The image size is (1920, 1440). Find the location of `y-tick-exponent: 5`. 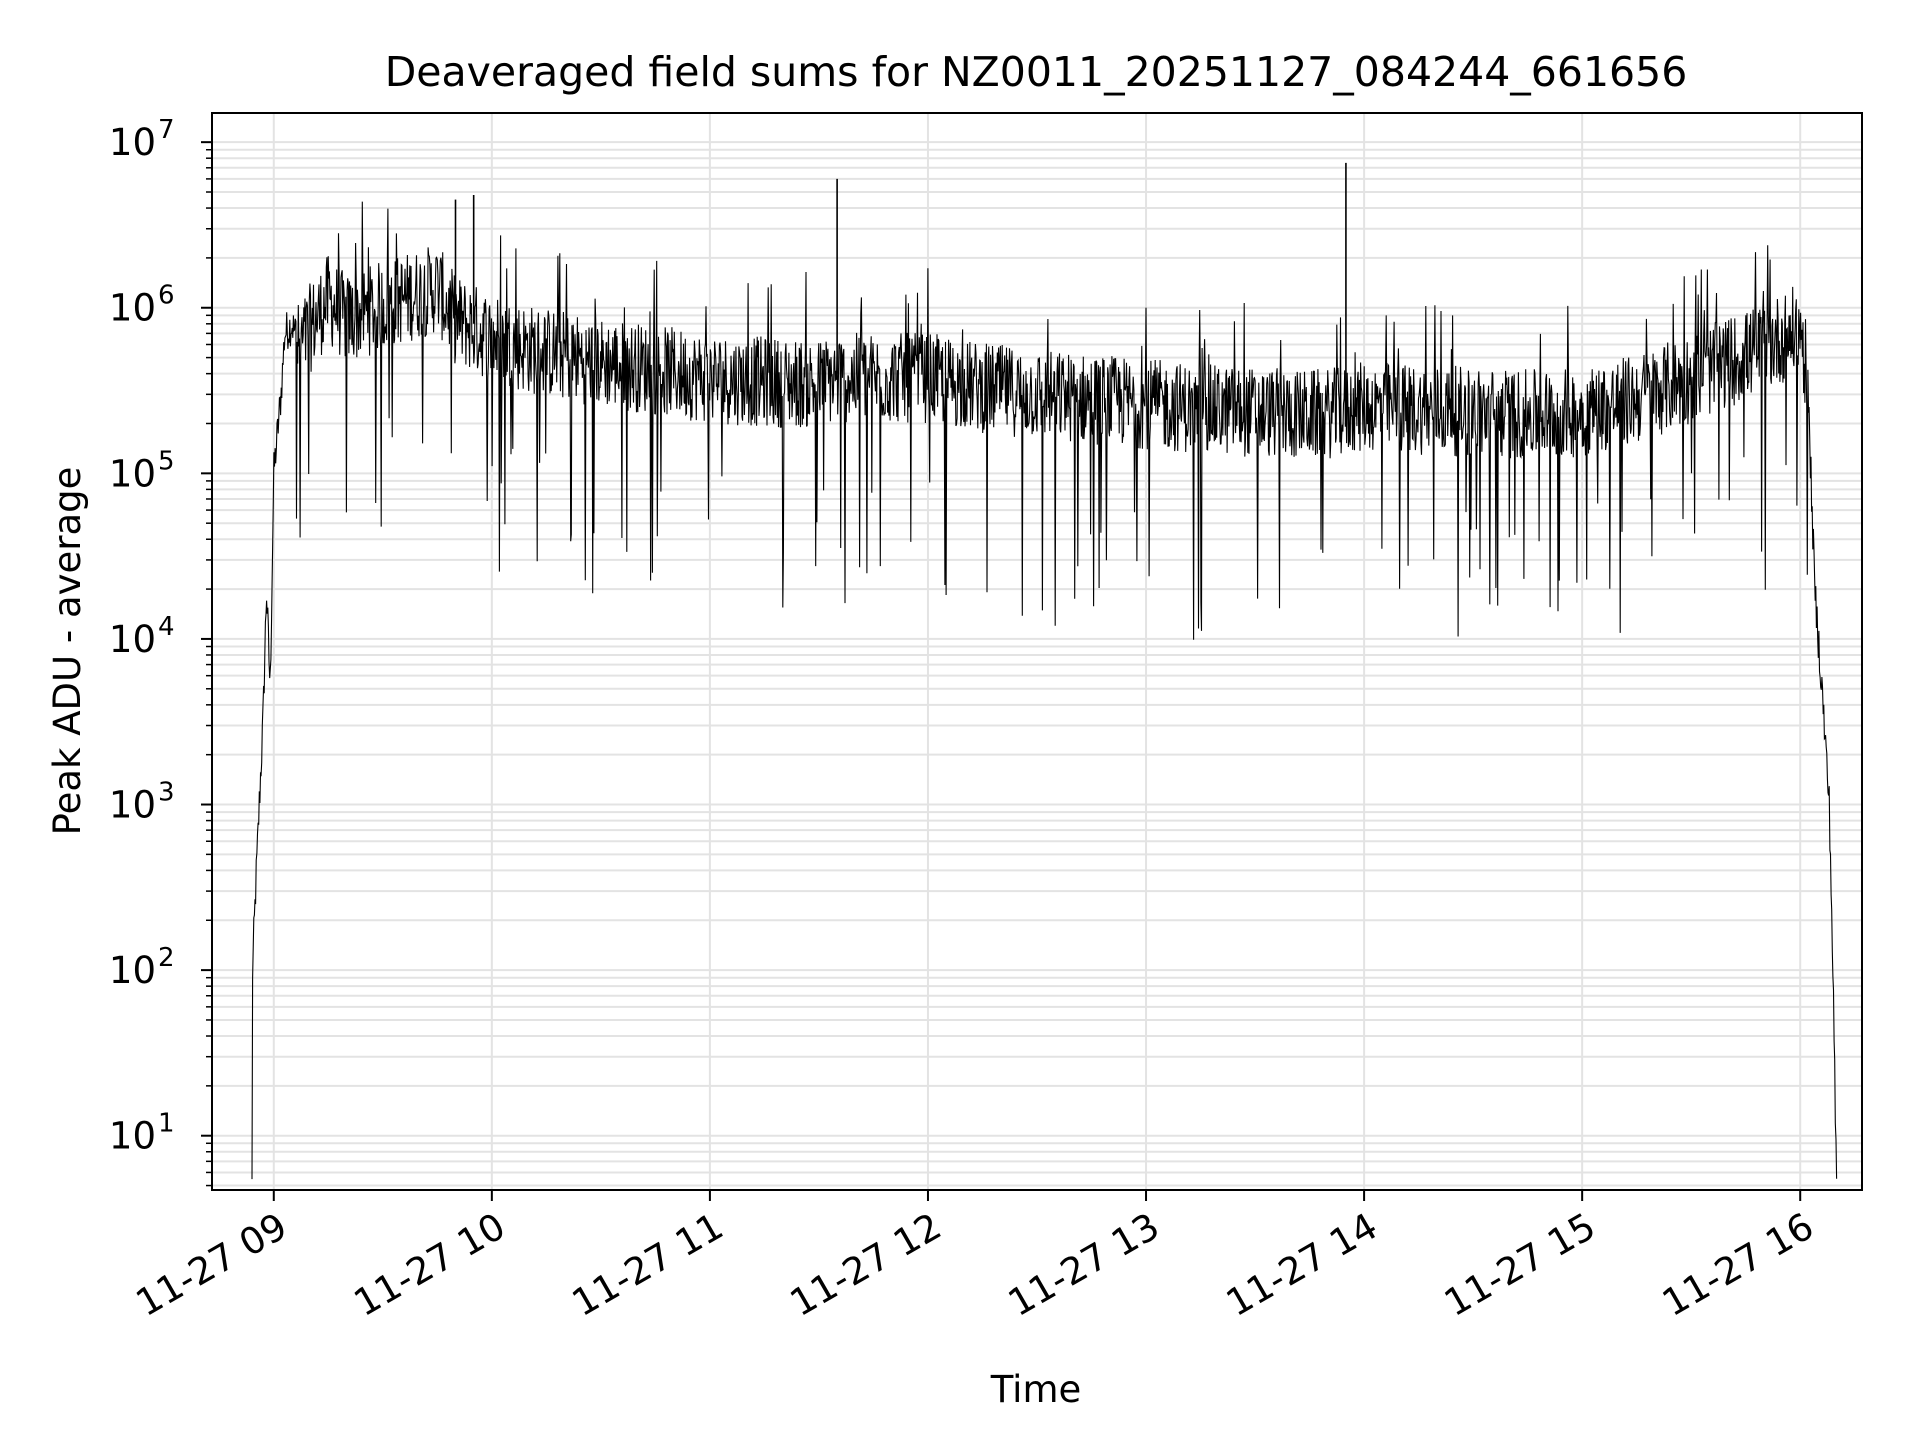

y-tick-exponent: 5 is located at coordinates (166, 461).